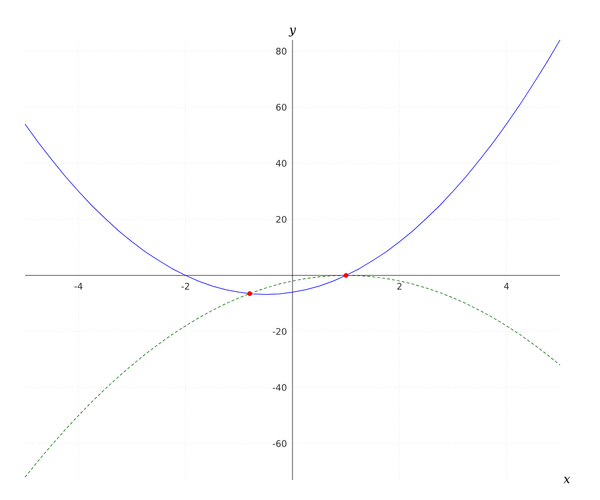  I want to click on y-tick-label: -40, so click(279, 387).